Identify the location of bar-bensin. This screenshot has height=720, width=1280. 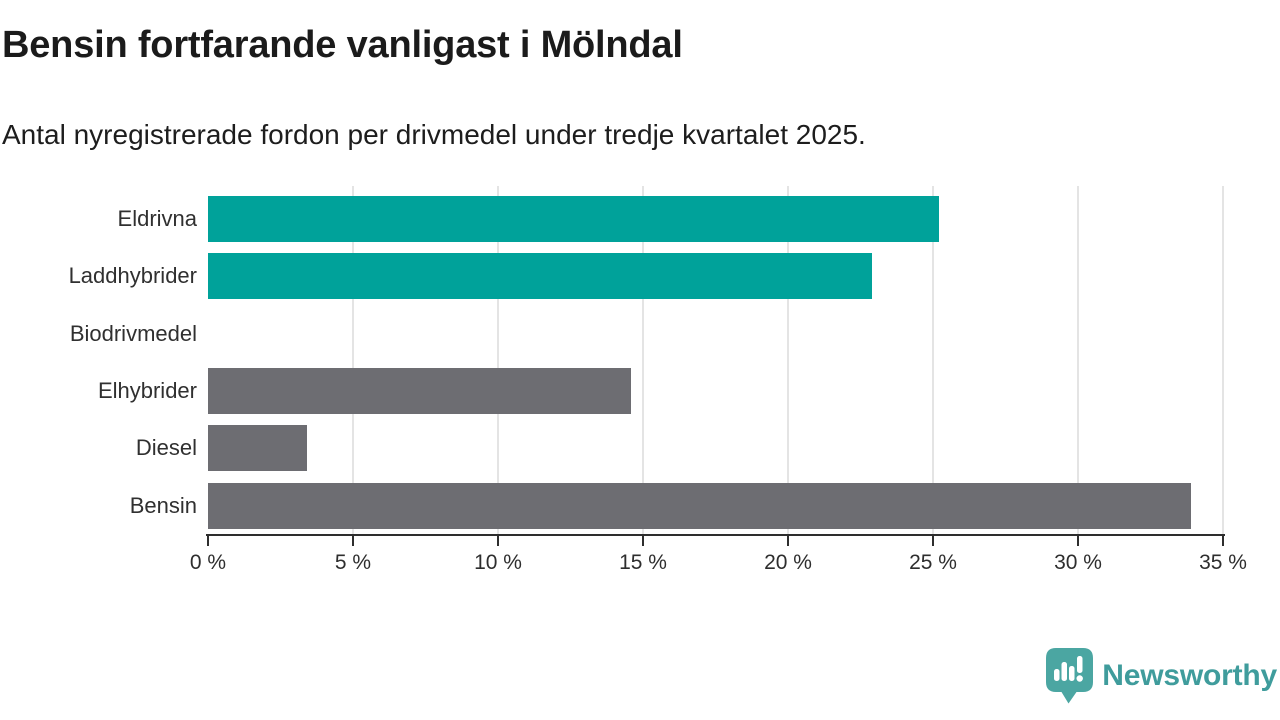
(700, 505).